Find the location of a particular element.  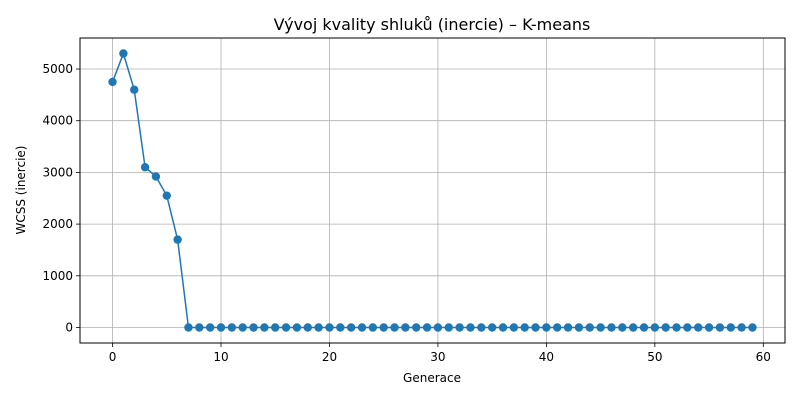

y-tick-label: 0 is located at coordinates (69, 327).